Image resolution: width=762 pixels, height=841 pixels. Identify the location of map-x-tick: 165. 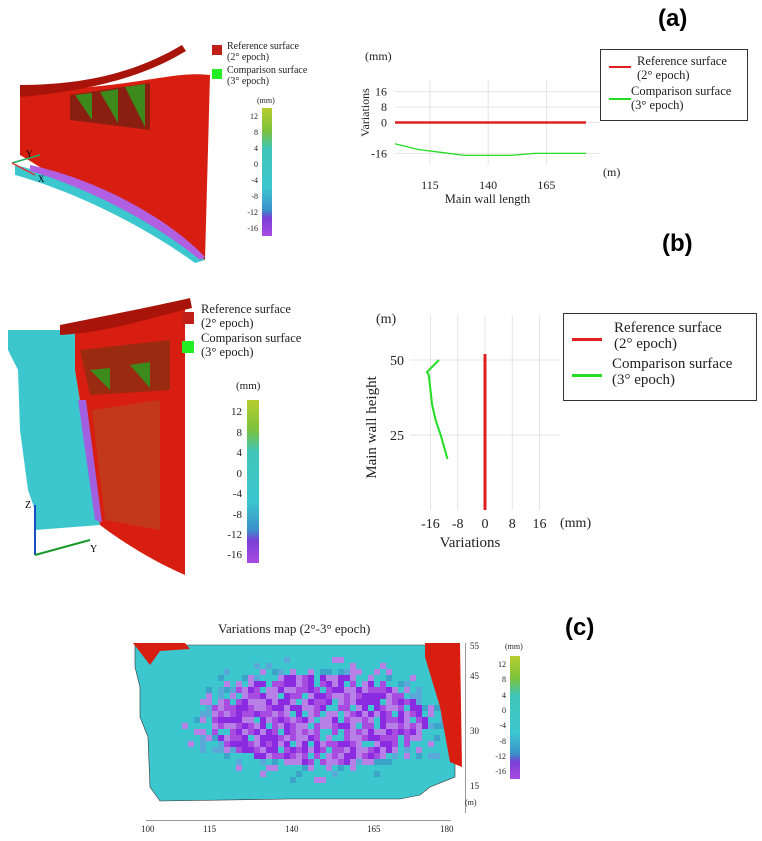
(374, 829).